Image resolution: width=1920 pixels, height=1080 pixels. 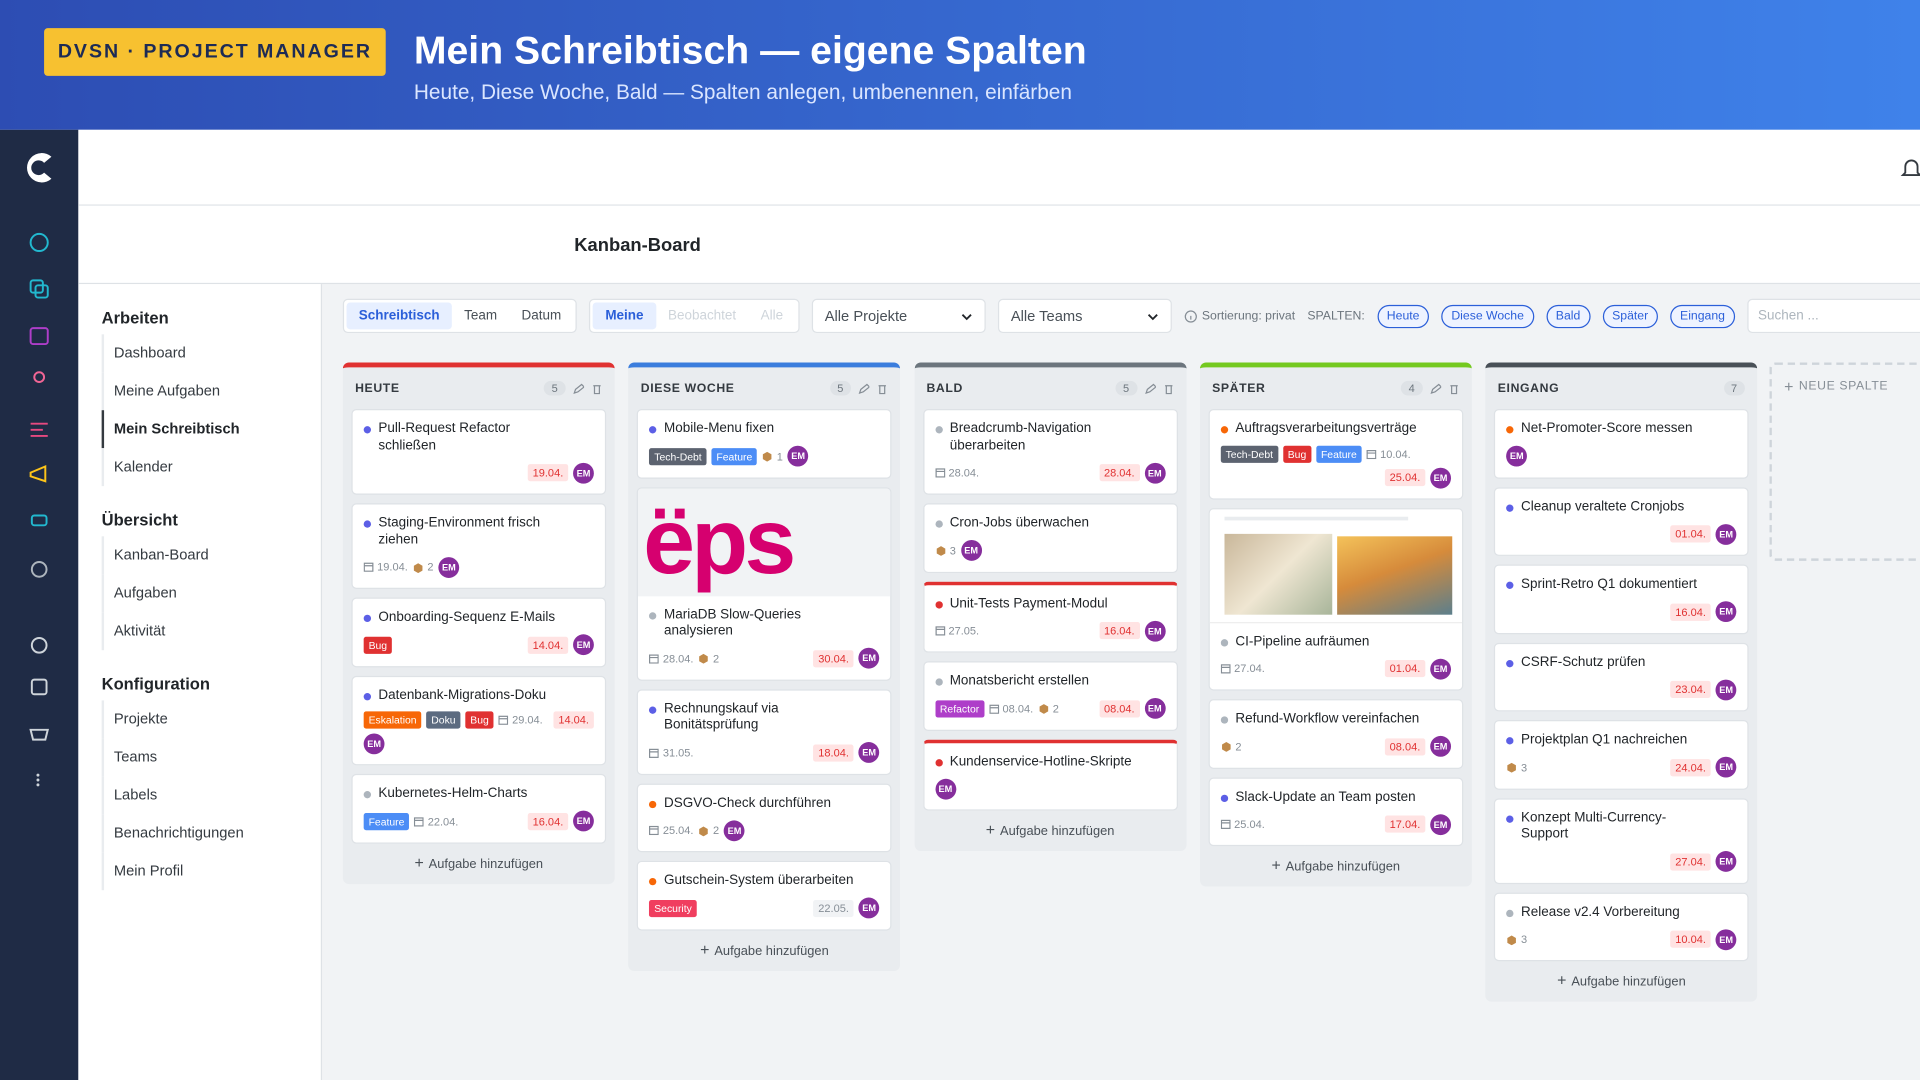 I want to click on select: Alle Teams, so click(x=1084, y=316).